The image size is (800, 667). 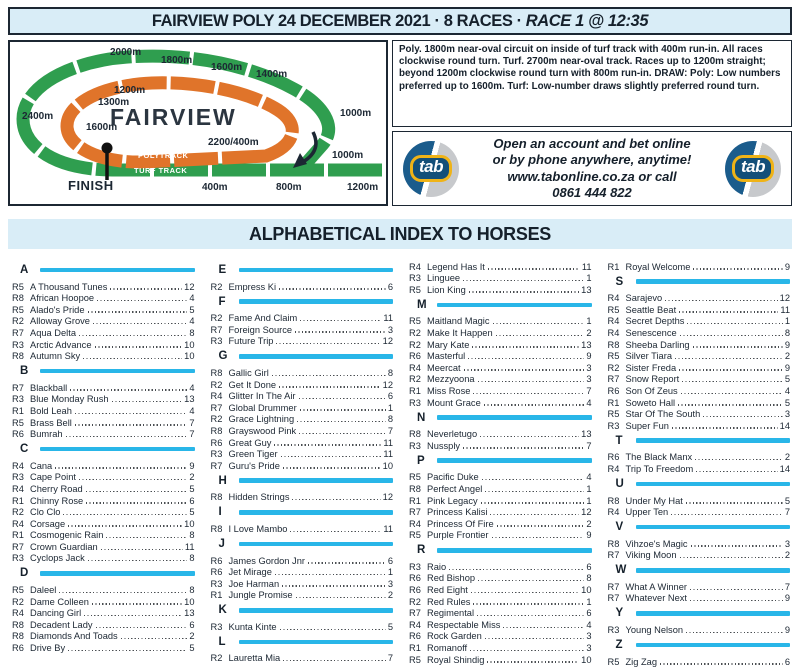 What do you see at coordinates (699, 613) in the screenshot?
I see `index-letter-row: Y` at bounding box center [699, 613].